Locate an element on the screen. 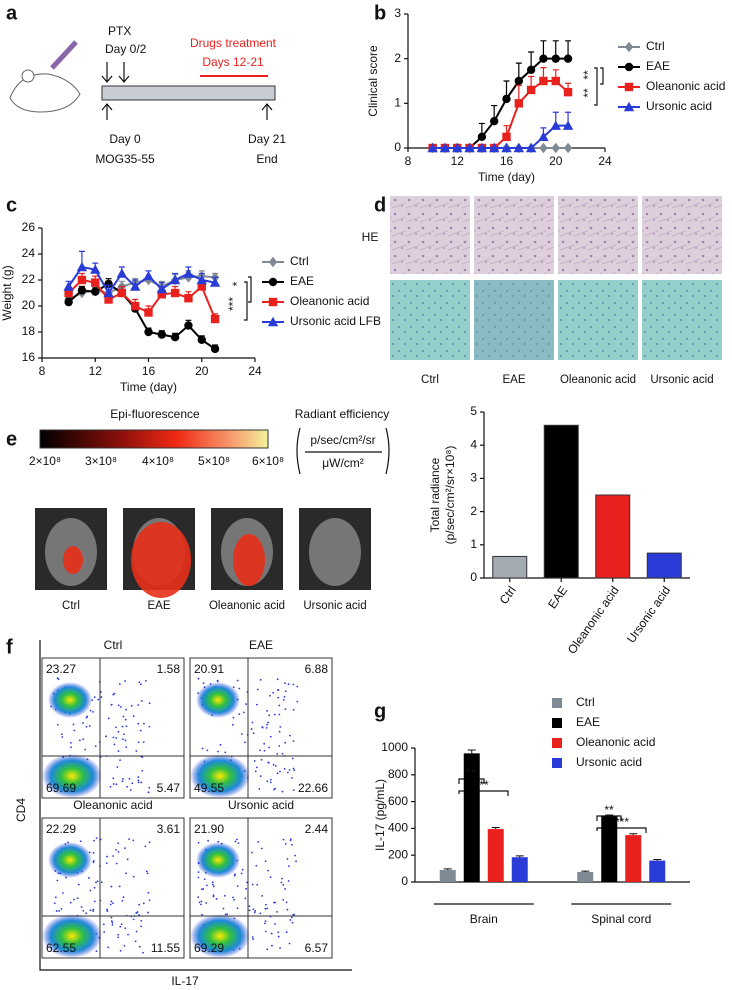 This screenshot has width=732, height=990. quadrant-lines is located at coordinates (261, 728).